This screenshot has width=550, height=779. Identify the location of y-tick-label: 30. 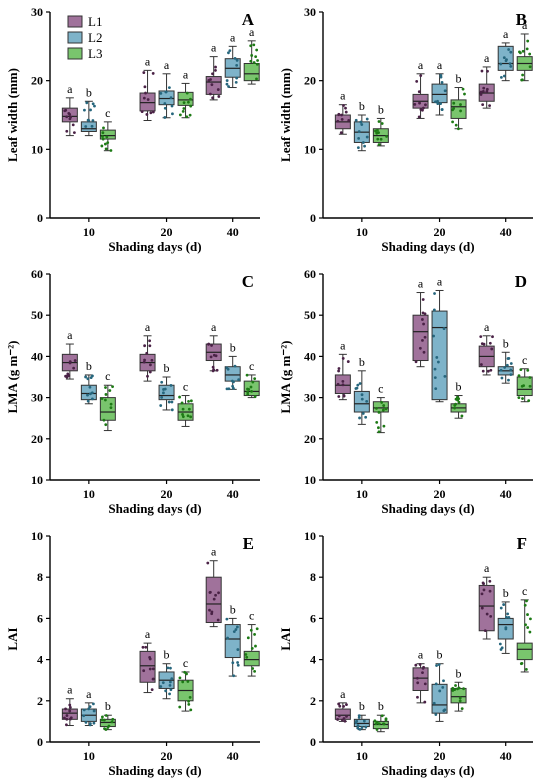
(37, 398).